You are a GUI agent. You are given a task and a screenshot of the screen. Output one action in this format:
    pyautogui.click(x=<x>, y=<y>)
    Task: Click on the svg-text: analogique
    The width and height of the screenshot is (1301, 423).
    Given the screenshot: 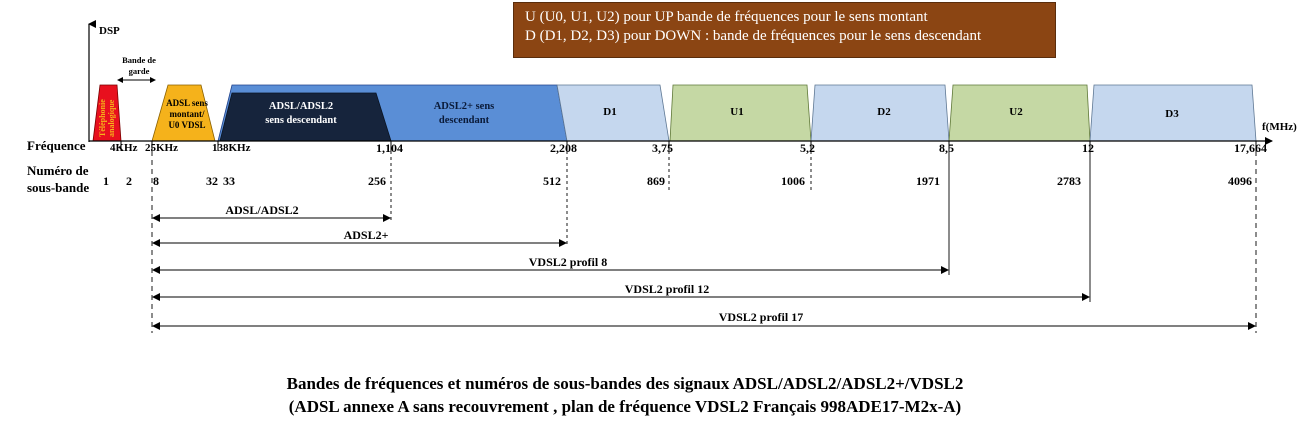 What is the action you would take?
    pyautogui.click(x=111, y=118)
    